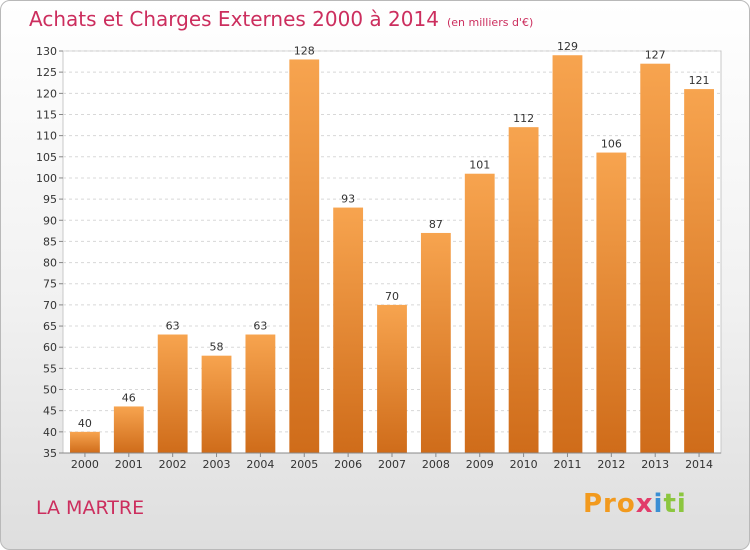  Describe the element at coordinates (50, 326) in the screenshot. I see `y-tick-label: 65` at that location.